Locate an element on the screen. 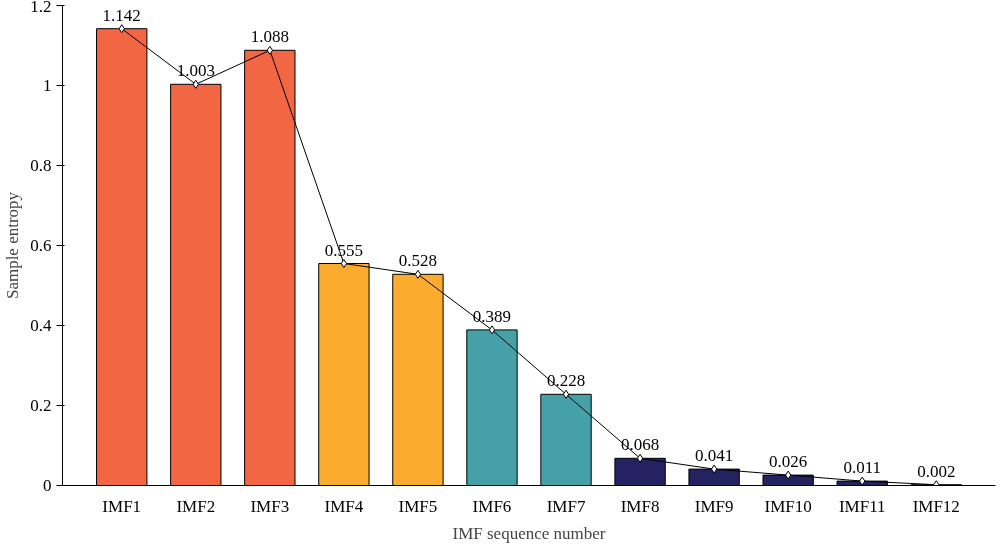 This screenshot has height=560, width=1006. x-tick-label: IMF4 is located at coordinates (344, 506).